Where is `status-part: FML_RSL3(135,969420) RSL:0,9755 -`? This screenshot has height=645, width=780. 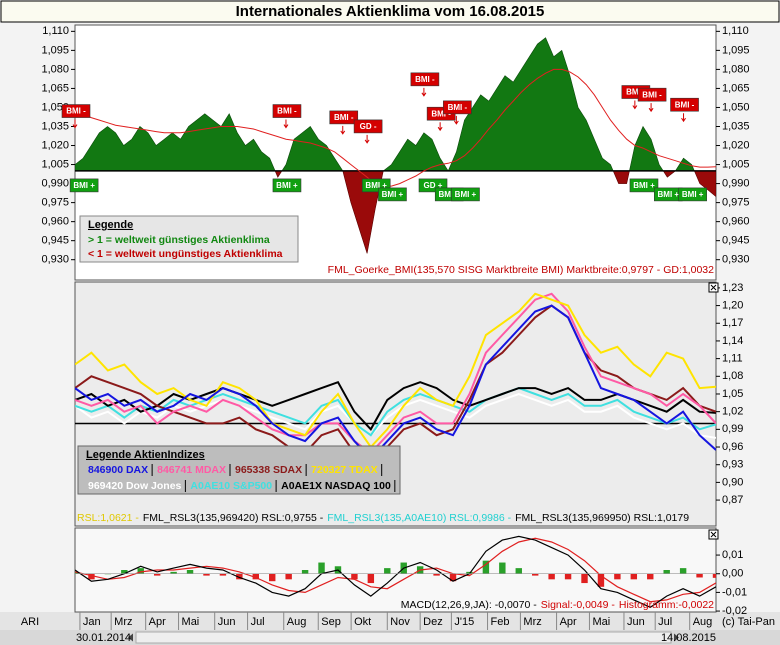
status-part: FML_RSL3(135,969420) RSL:0,9755 - is located at coordinates (233, 518).